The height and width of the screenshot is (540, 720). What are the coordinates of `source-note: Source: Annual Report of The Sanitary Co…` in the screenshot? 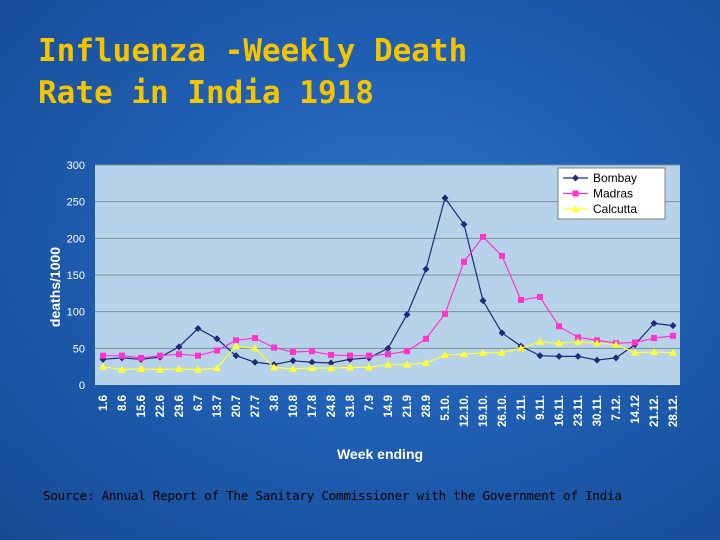 It's located at (332, 495).